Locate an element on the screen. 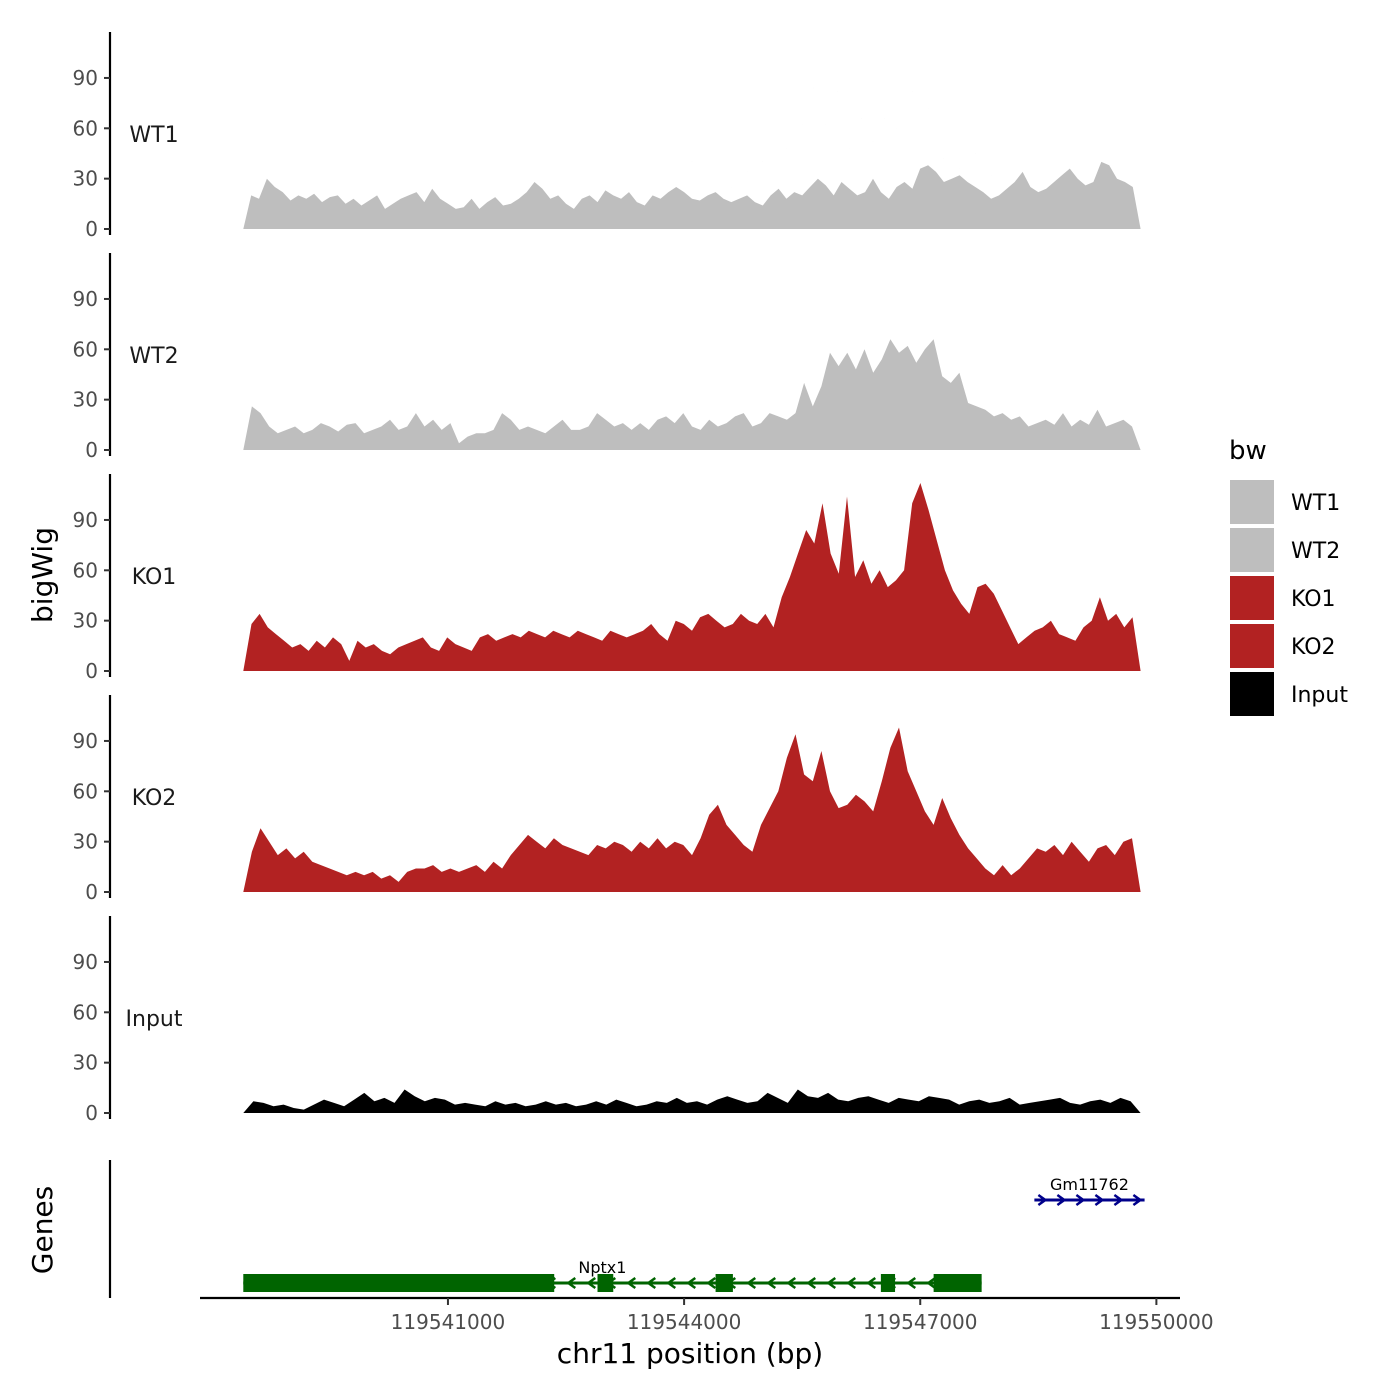  area-wt2 is located at coordinates (692, 394).